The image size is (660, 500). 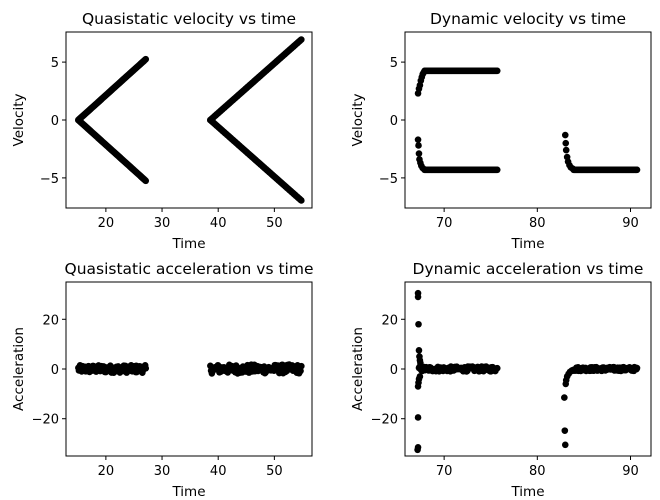 What do you see at coordinates (189, 19) in the screenshot?
I see `chart-title: Quasistatic velocity vs time` at bounding box center [189, 19].